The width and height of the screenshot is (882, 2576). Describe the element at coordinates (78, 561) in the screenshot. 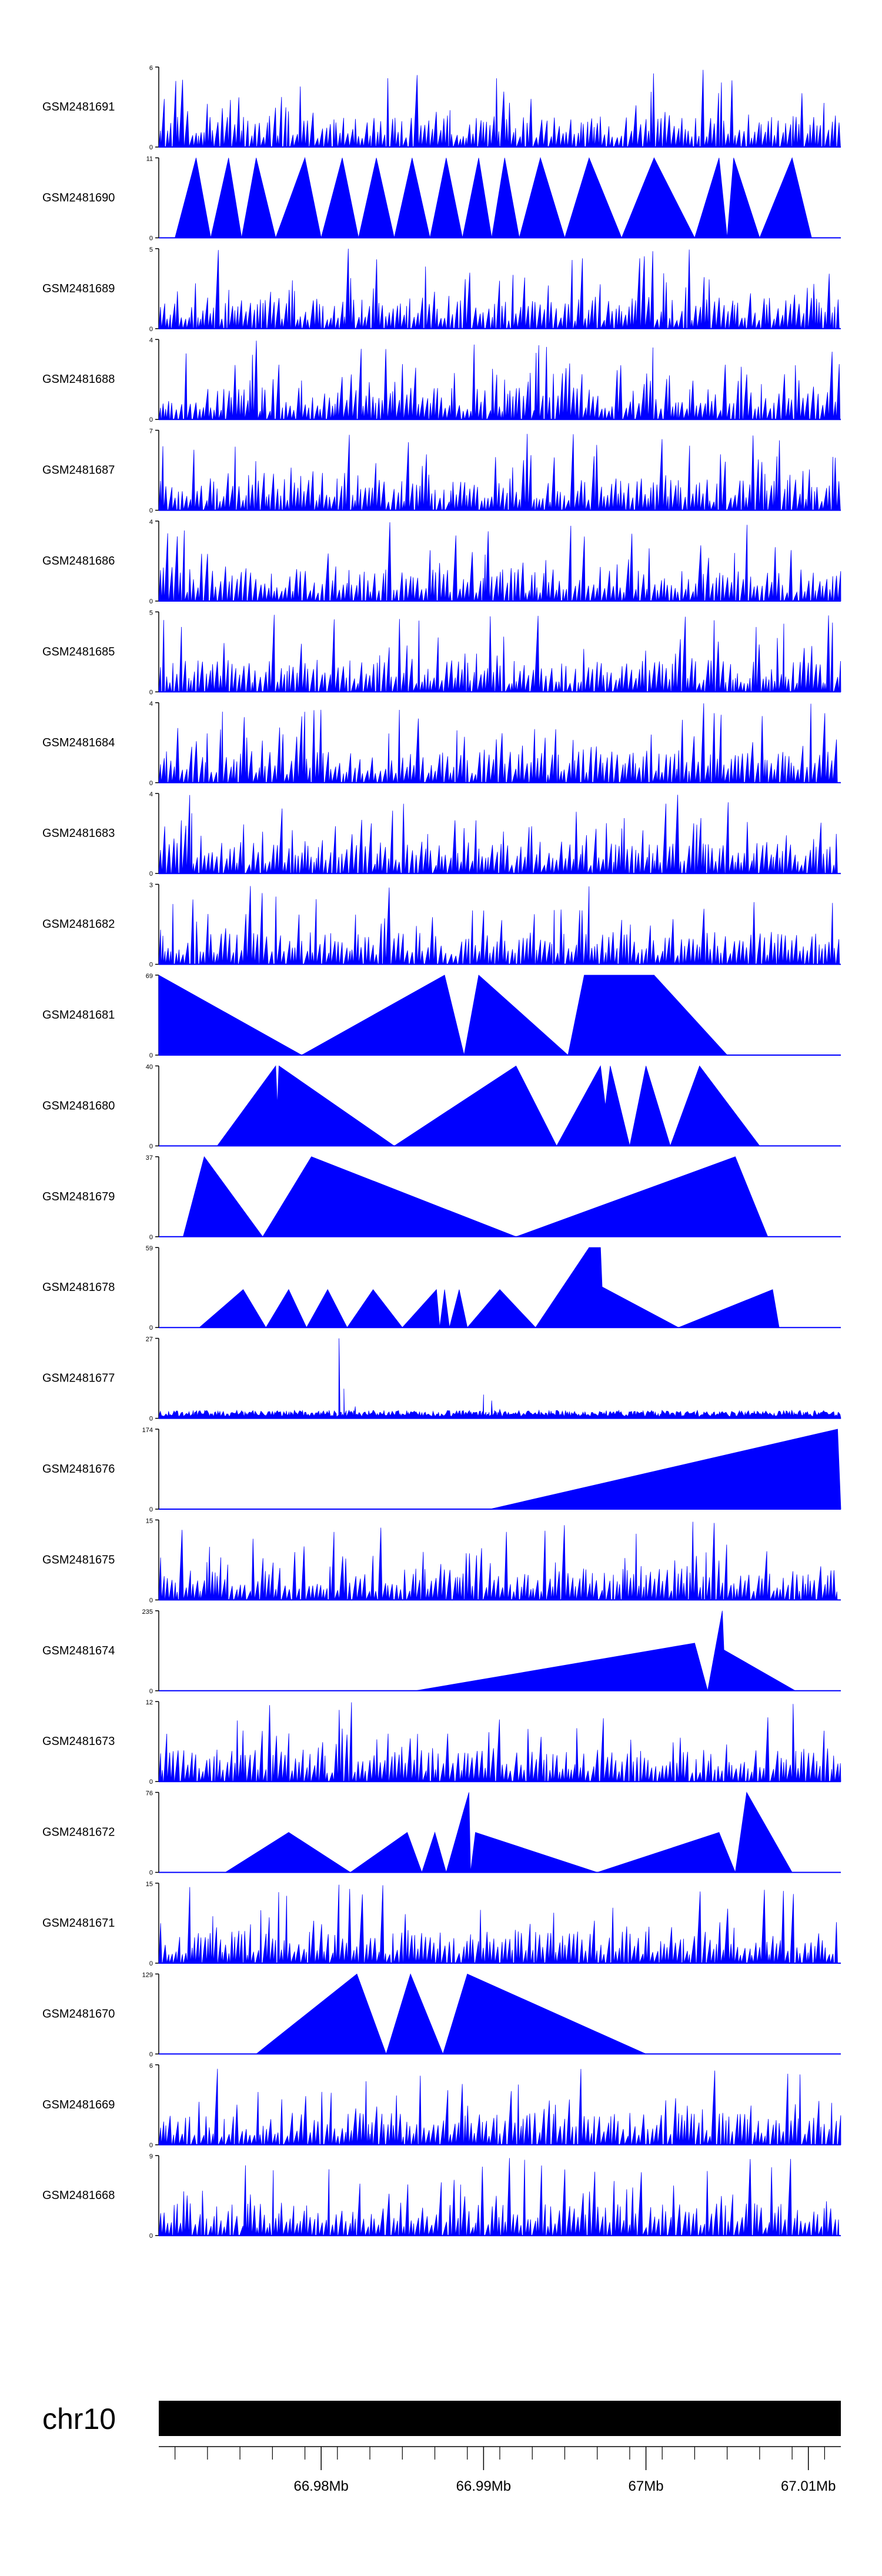

I see `track-label: GSM2481686` at that location.